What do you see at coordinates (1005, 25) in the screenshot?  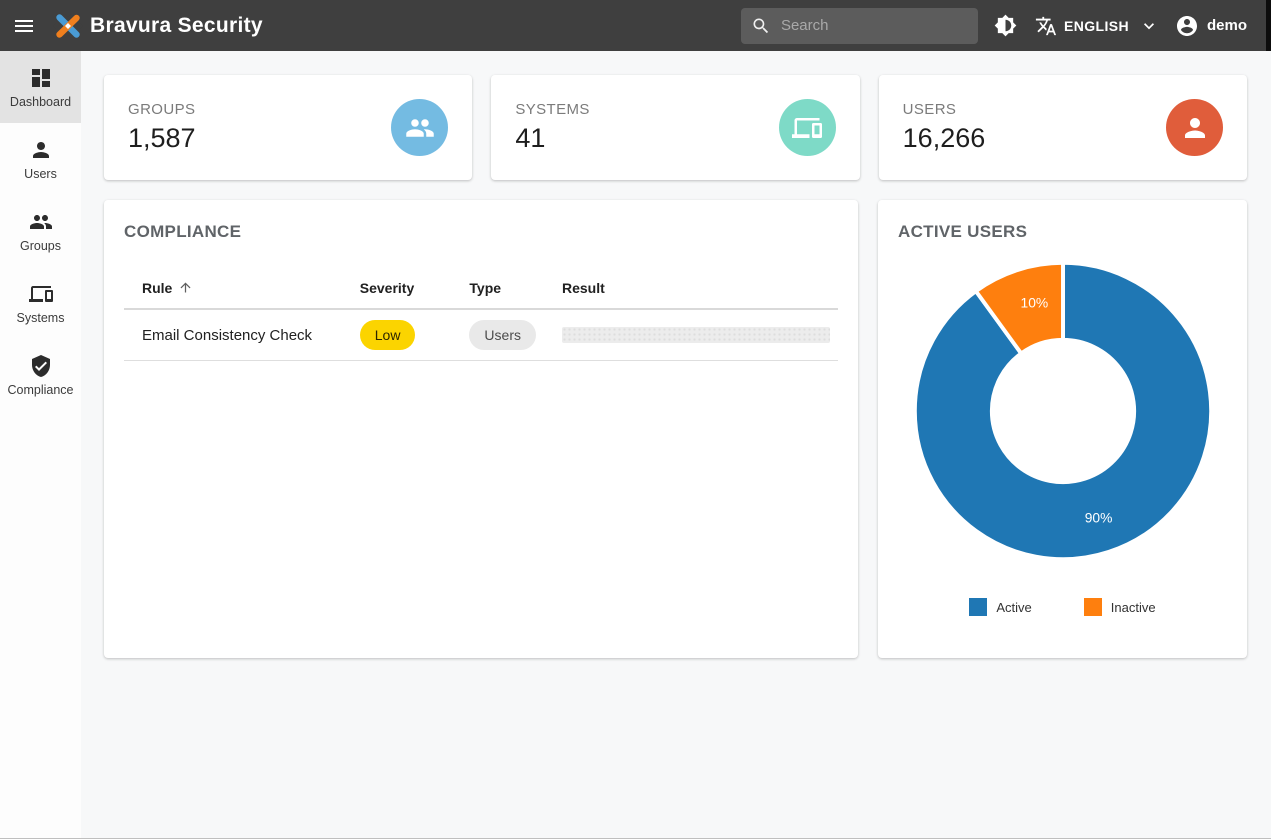 I see `theme-toggle-icon` at bounding box center [1005, 25].